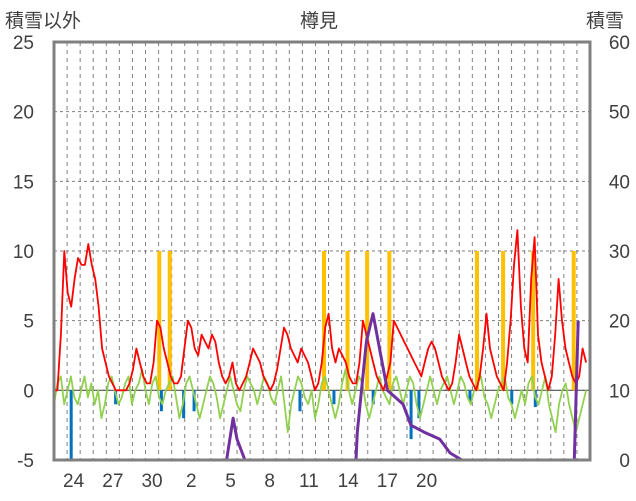 This screenshot has width=636, height=501. I want to click on series-line-temp-anomaly, so click(320, 401).